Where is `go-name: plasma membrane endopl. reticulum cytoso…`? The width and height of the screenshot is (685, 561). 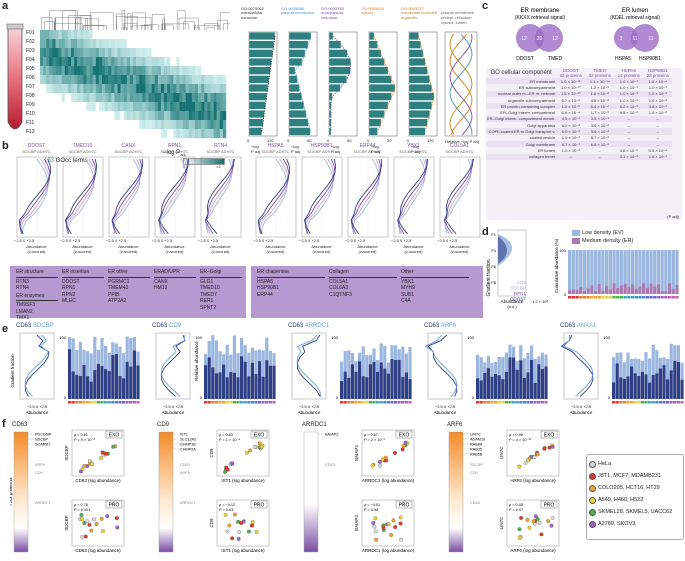 go-name: plasma membrane endopl. reticulum cytoso… is located at coordinates (458, 17).